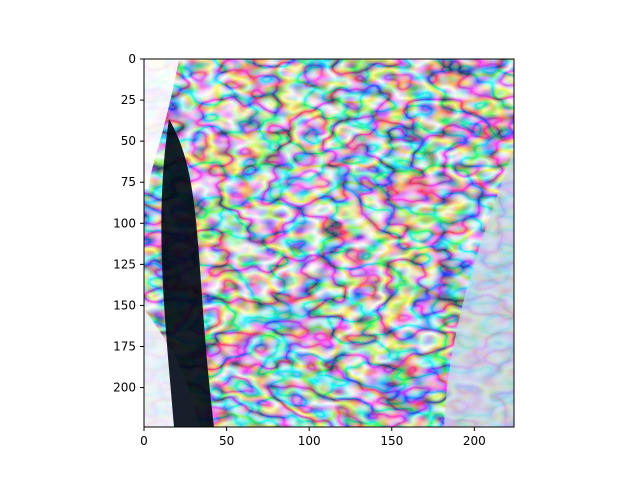 The image size is (640, 484). Describe the element at coordinates (128, 182) in the screenshot. I see `y-tick-label: 75` at that location.